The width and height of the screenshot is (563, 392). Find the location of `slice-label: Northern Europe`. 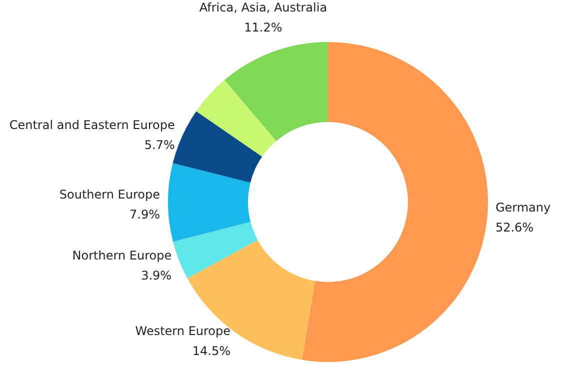

slice-label: Northern Europe is located at coordinates (122, 255).